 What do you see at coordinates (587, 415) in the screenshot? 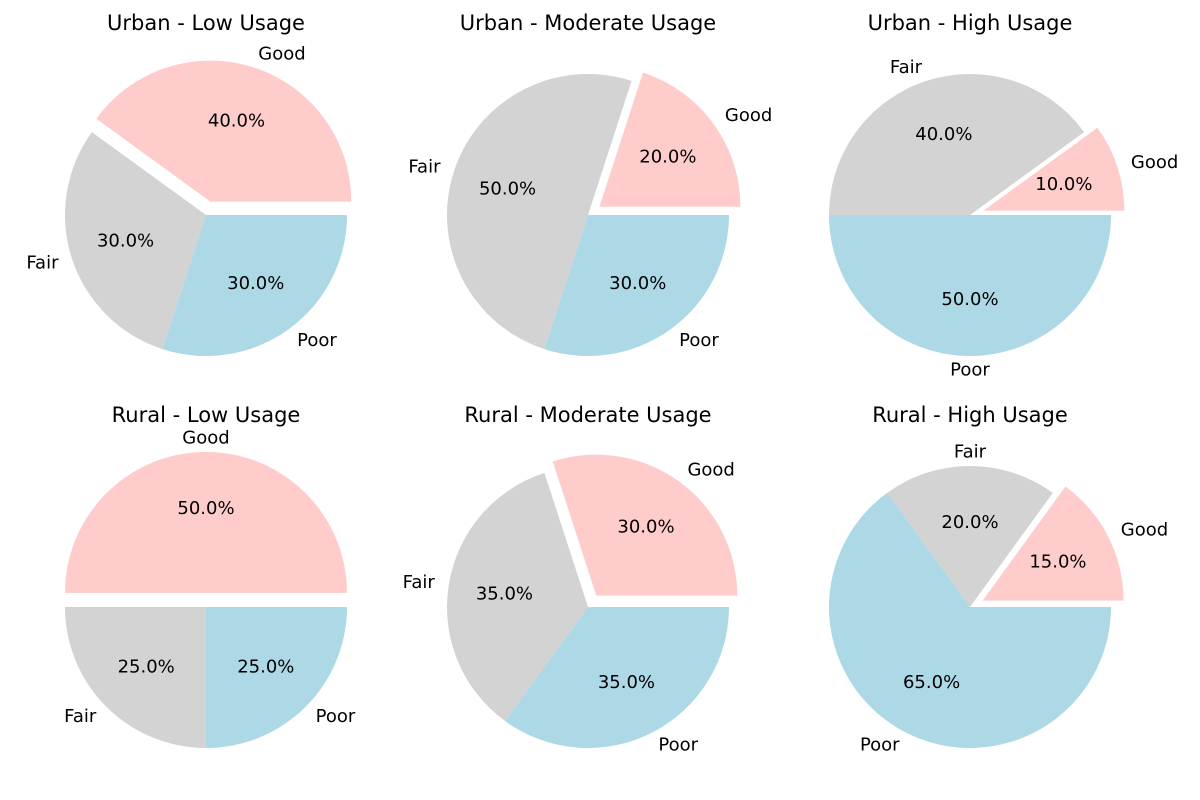
I see `chart-title: Rural - Moderate Usage` at bounding box center [587, 415].